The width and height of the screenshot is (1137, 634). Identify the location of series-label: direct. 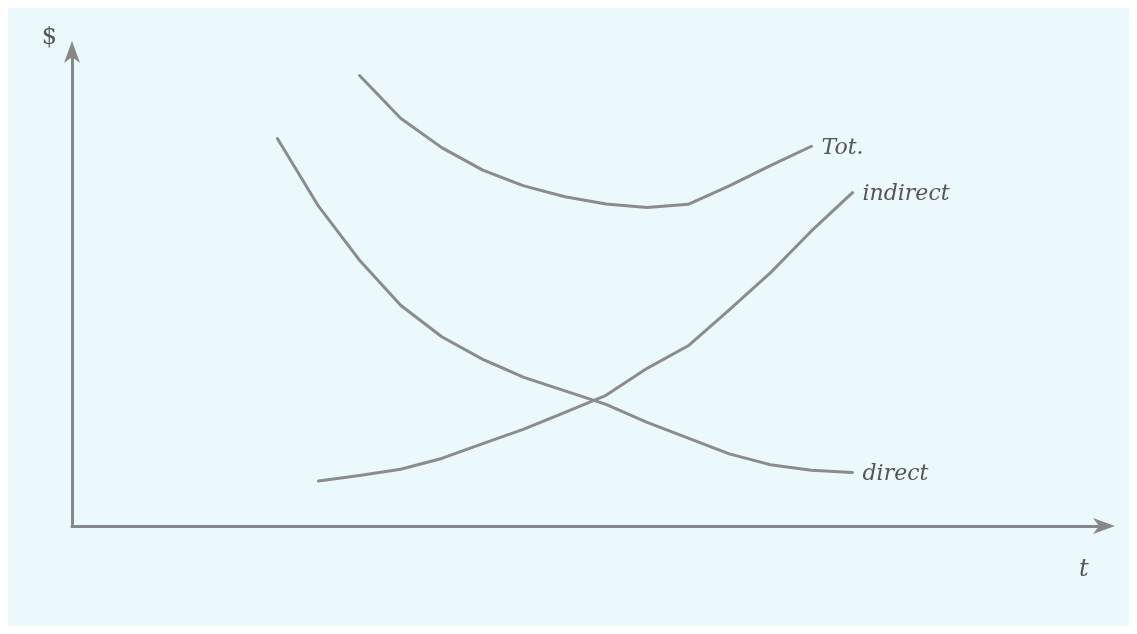
(895, 472).